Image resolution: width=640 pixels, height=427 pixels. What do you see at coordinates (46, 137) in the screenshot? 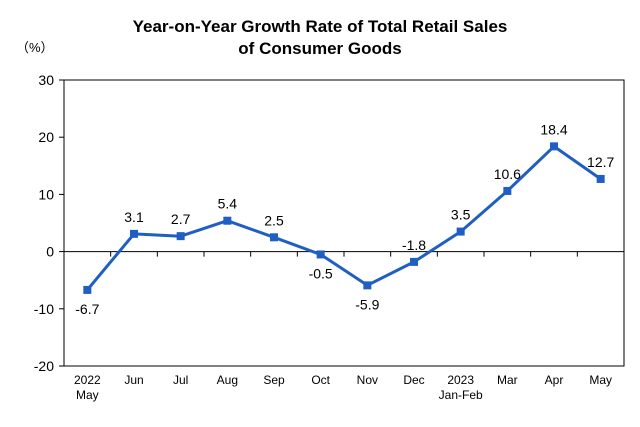
I see `y-tick-label: 20` at bounding box center [46, 137].